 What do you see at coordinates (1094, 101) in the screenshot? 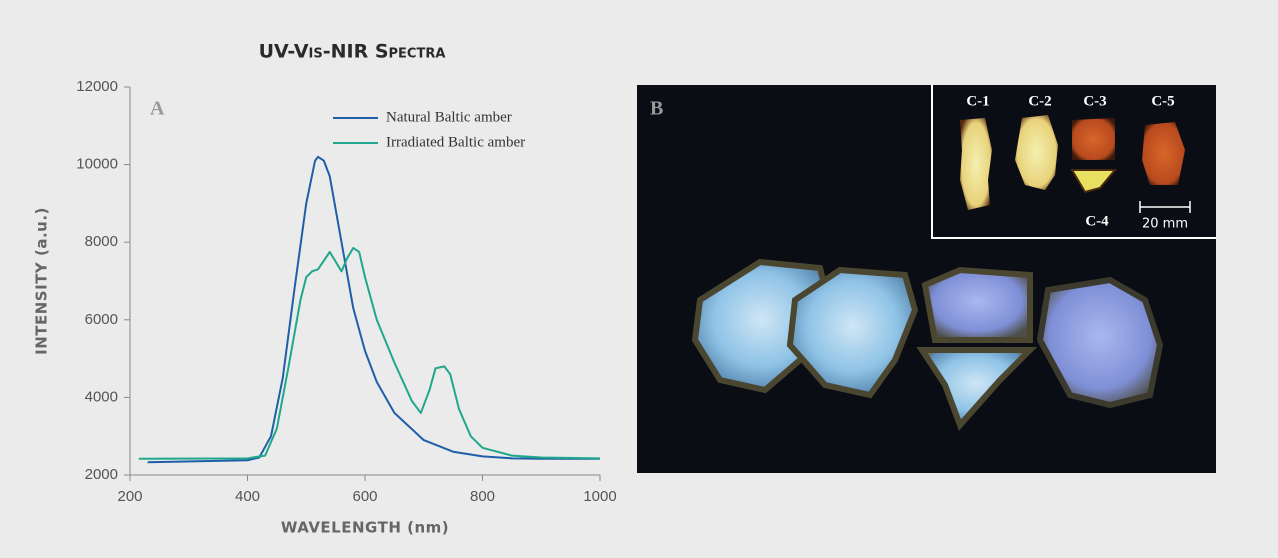
I see `sample-label: C-3` at bounding box center [1094, 101].